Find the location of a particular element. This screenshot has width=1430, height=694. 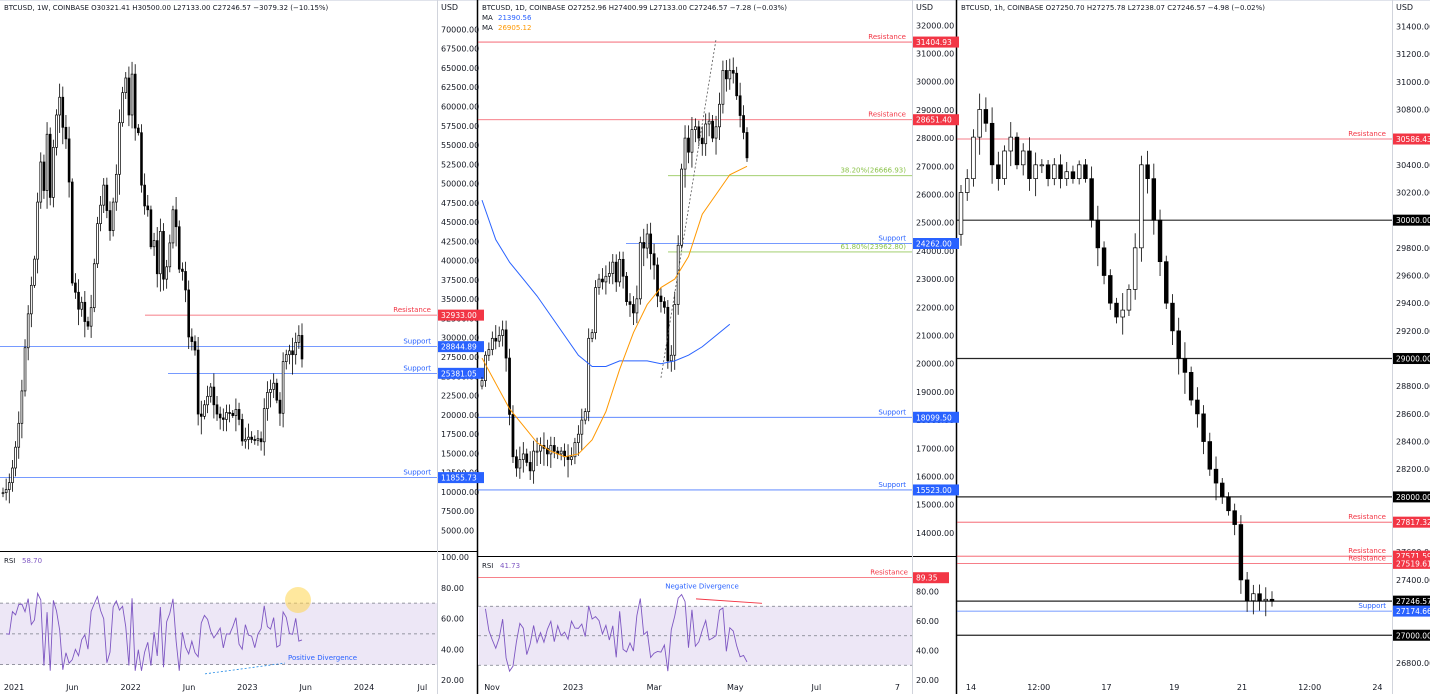

level-tag-label: 32933.00 is located at coordinates (459, 315).